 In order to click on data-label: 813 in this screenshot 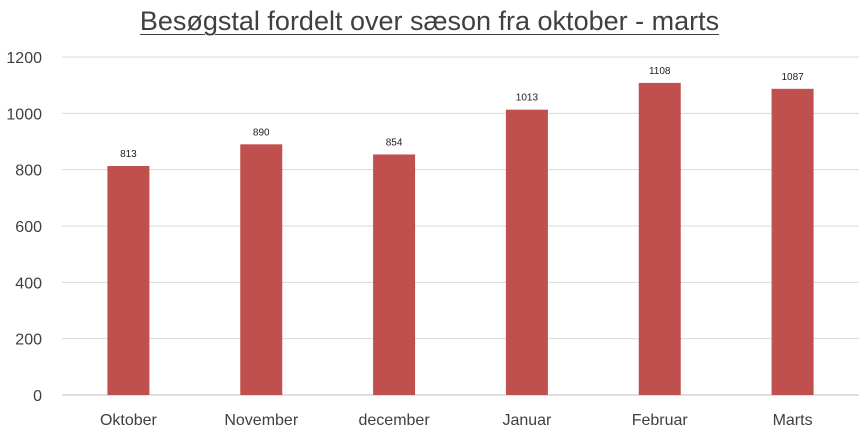, I will do `click(128, 154)`.